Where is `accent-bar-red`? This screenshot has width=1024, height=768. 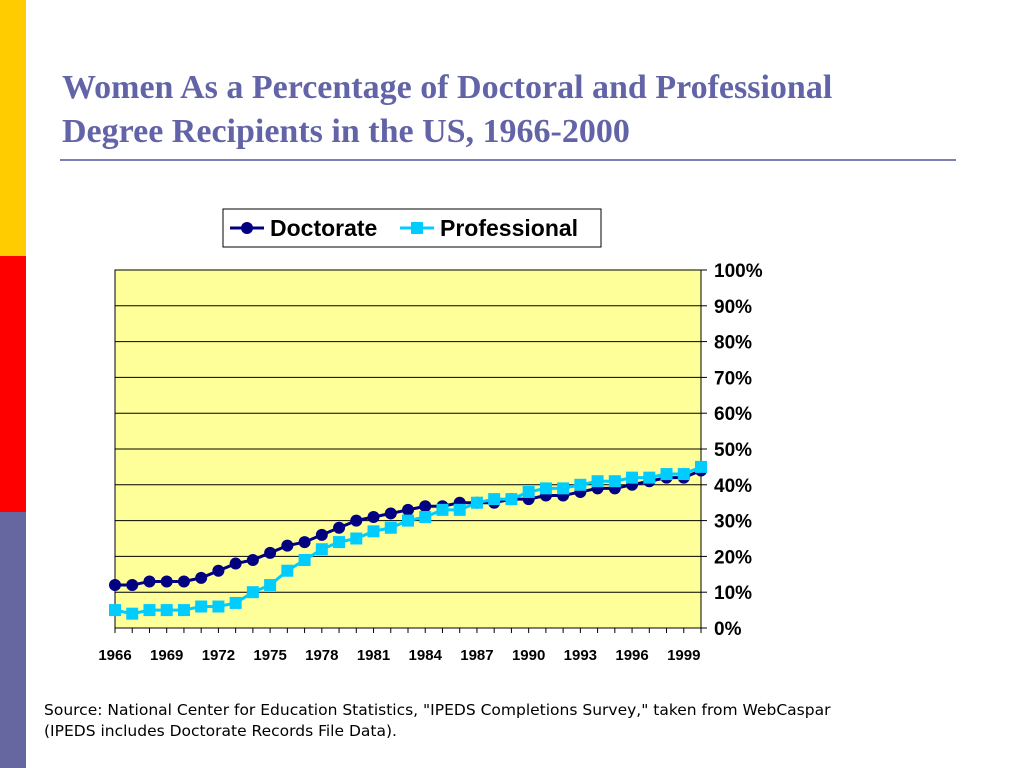 accent-bar-red is located at coordinates (13, 384).